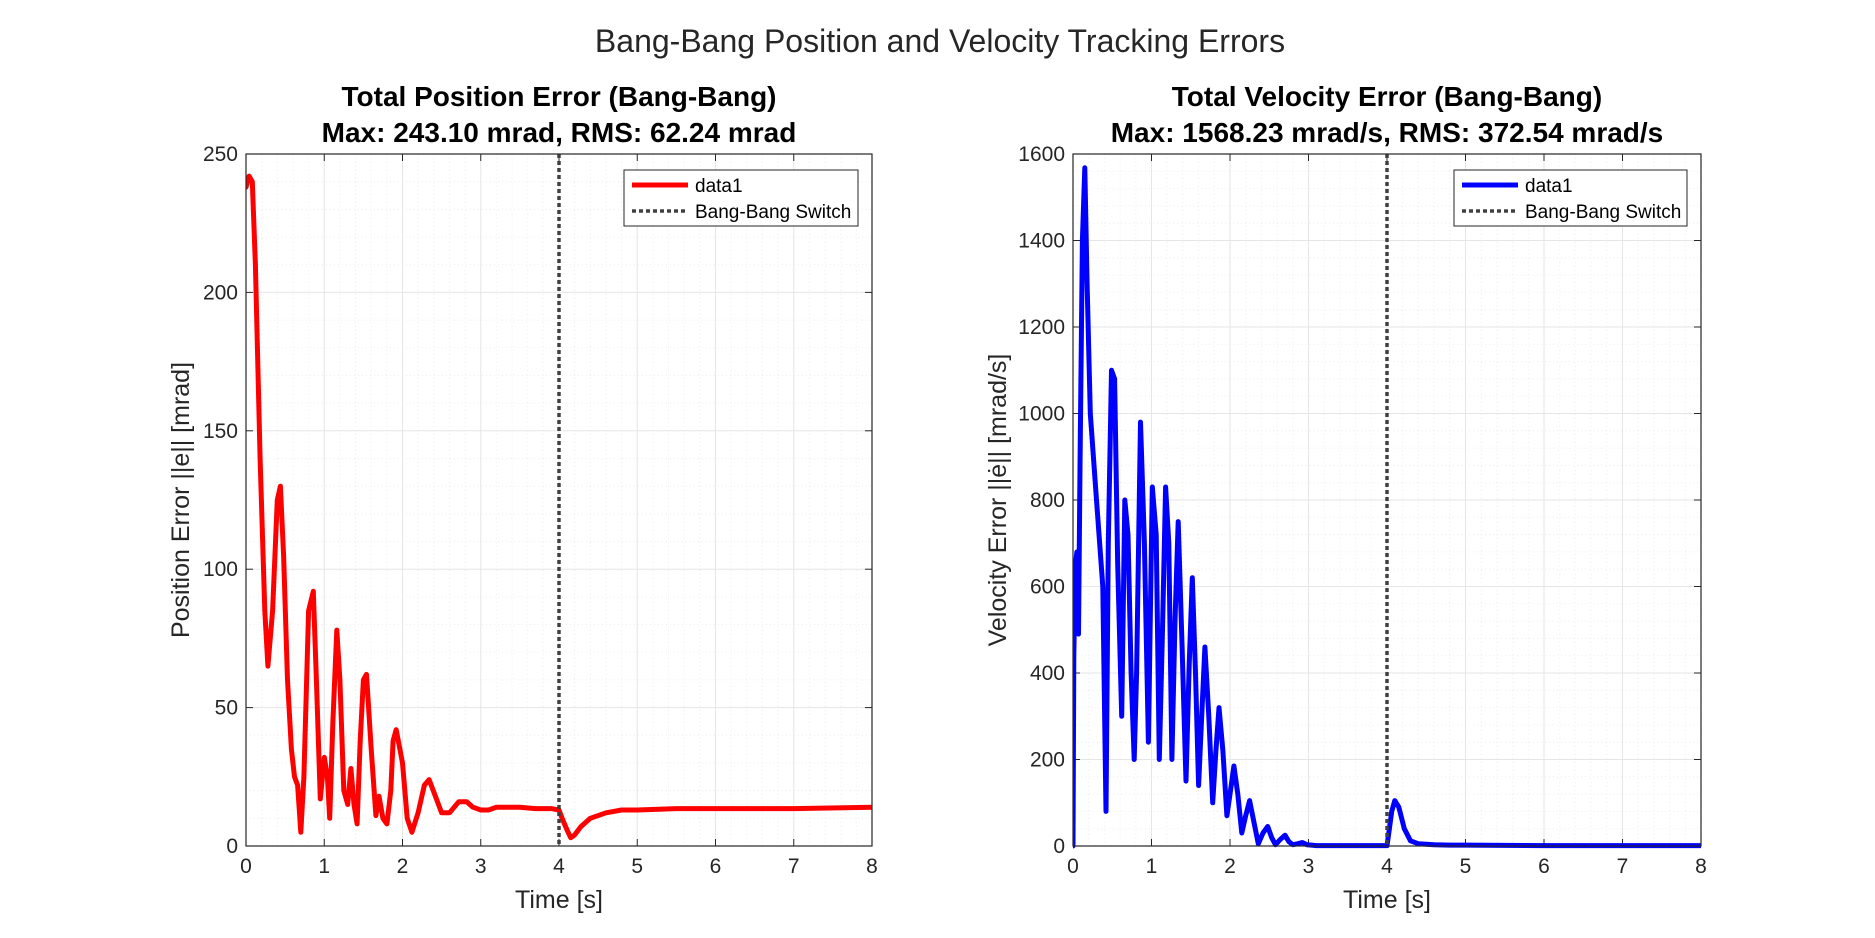  Describe the element at coordinates (1387, 132) in the screenshot. I see `plot-subtitle: Max: 1568.23 mrad/s, RMS: 372.54 mrad/s` at that location.